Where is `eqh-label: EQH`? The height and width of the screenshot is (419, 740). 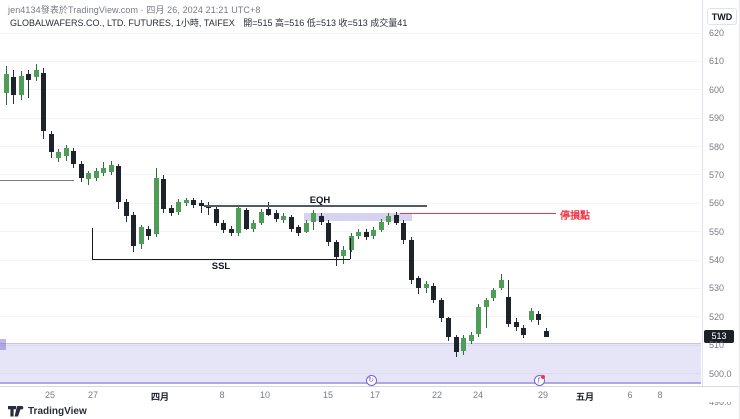 eqh-label: EQH is located at coordinates (320, 200).